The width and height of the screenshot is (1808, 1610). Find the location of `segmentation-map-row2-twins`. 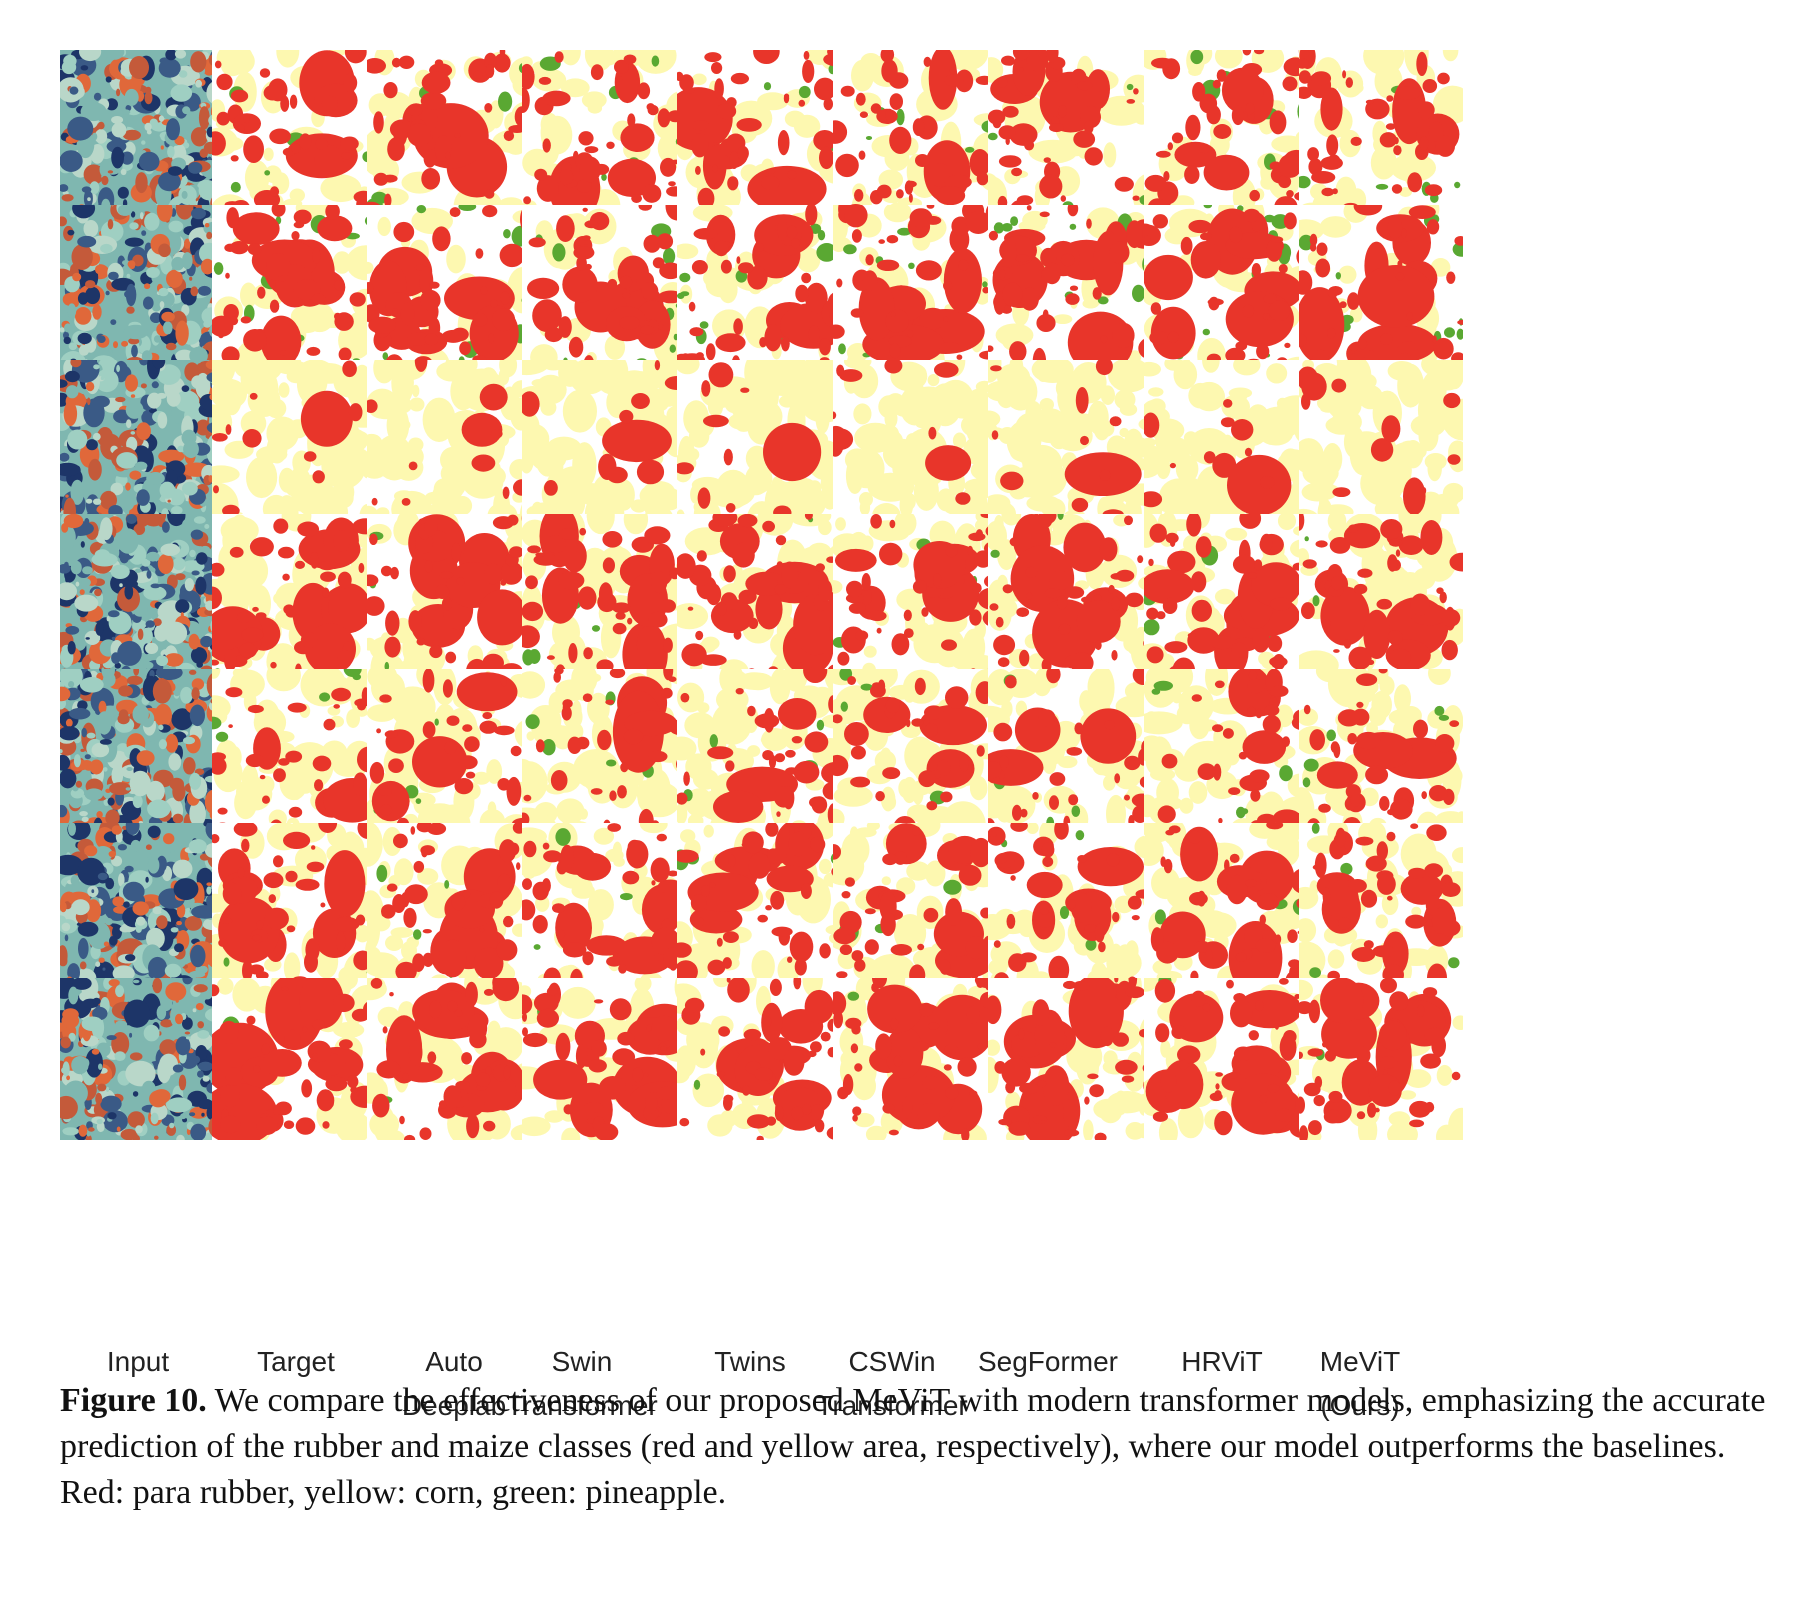

segmentation-map-row2-twins is located at coordinates (759, 286).